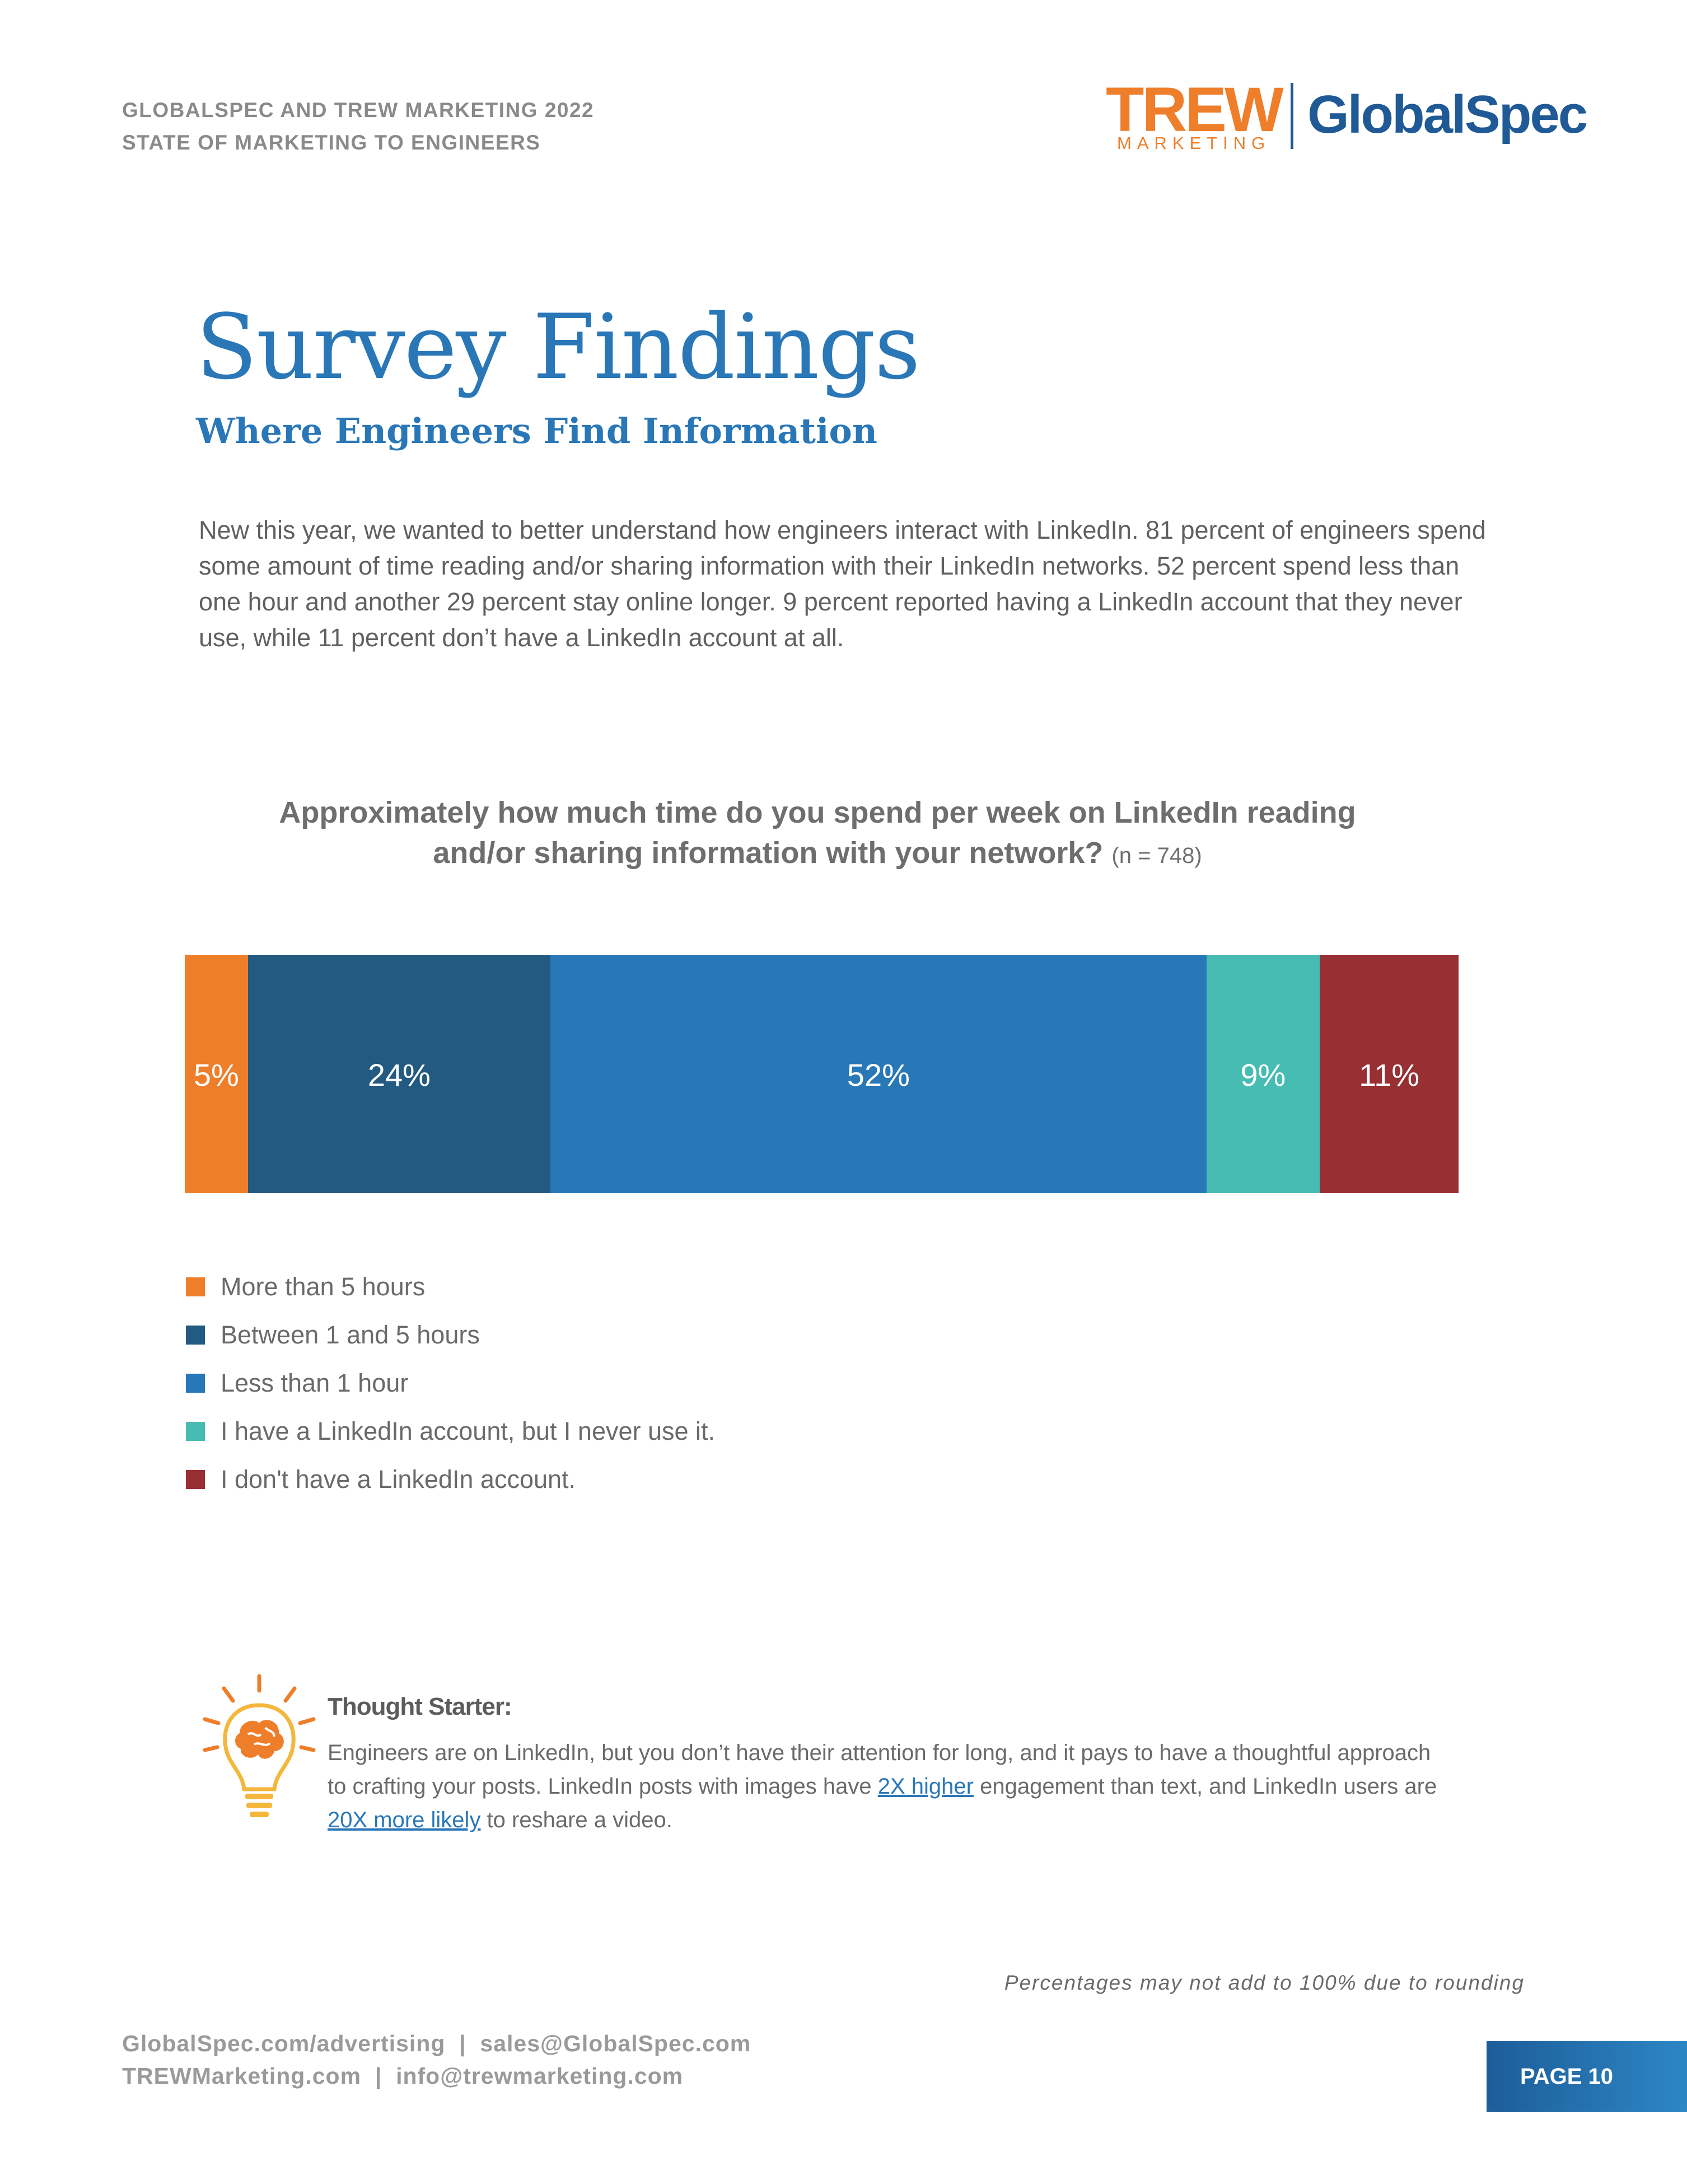 The height and width of the screenshot is (2184, 1687). Describe the element at coordinates (324, 1287) in the screenshot. I see `legend-label: More than 5 hours` at that location.